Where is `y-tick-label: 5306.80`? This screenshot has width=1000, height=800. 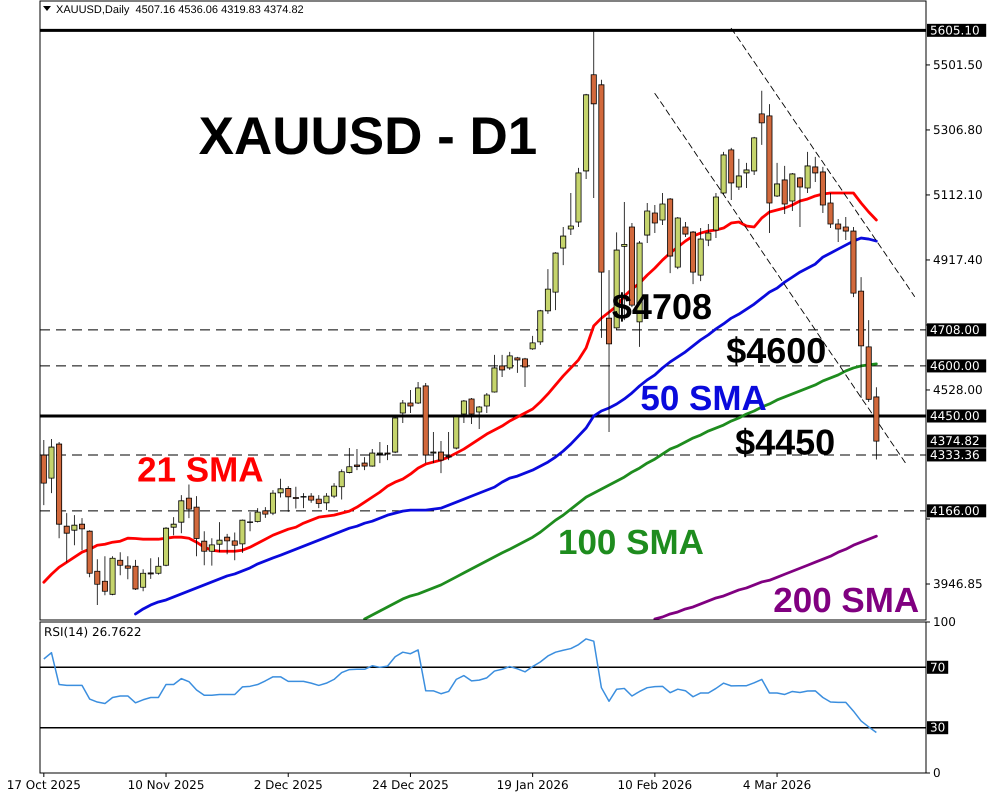 y-tick-label: 5306.80 is located at coordinates (958, 129).